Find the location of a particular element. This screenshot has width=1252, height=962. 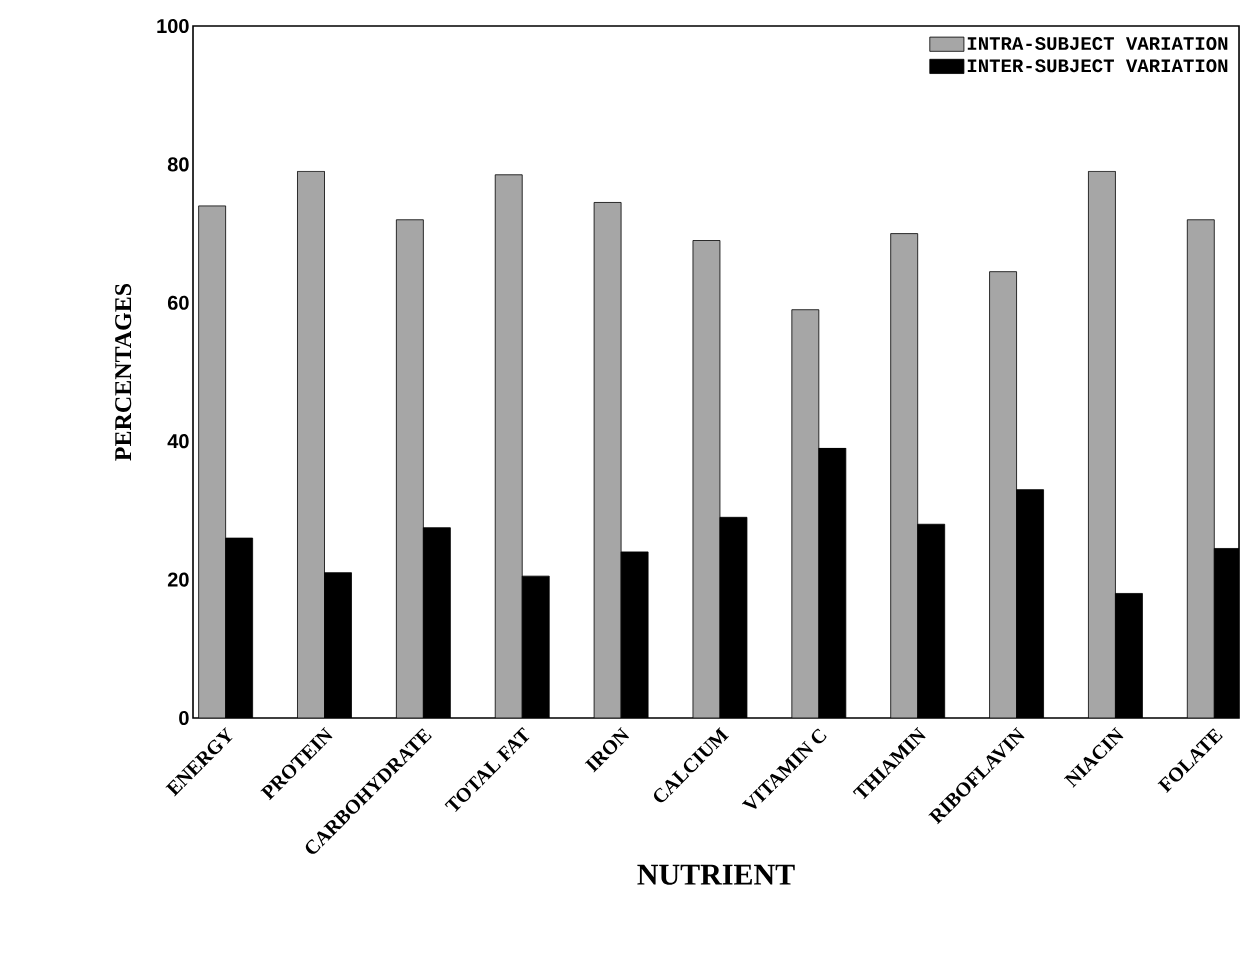

legend-label: INTER-SUBJECT VARIATION is located at coordinates (1097, 66).